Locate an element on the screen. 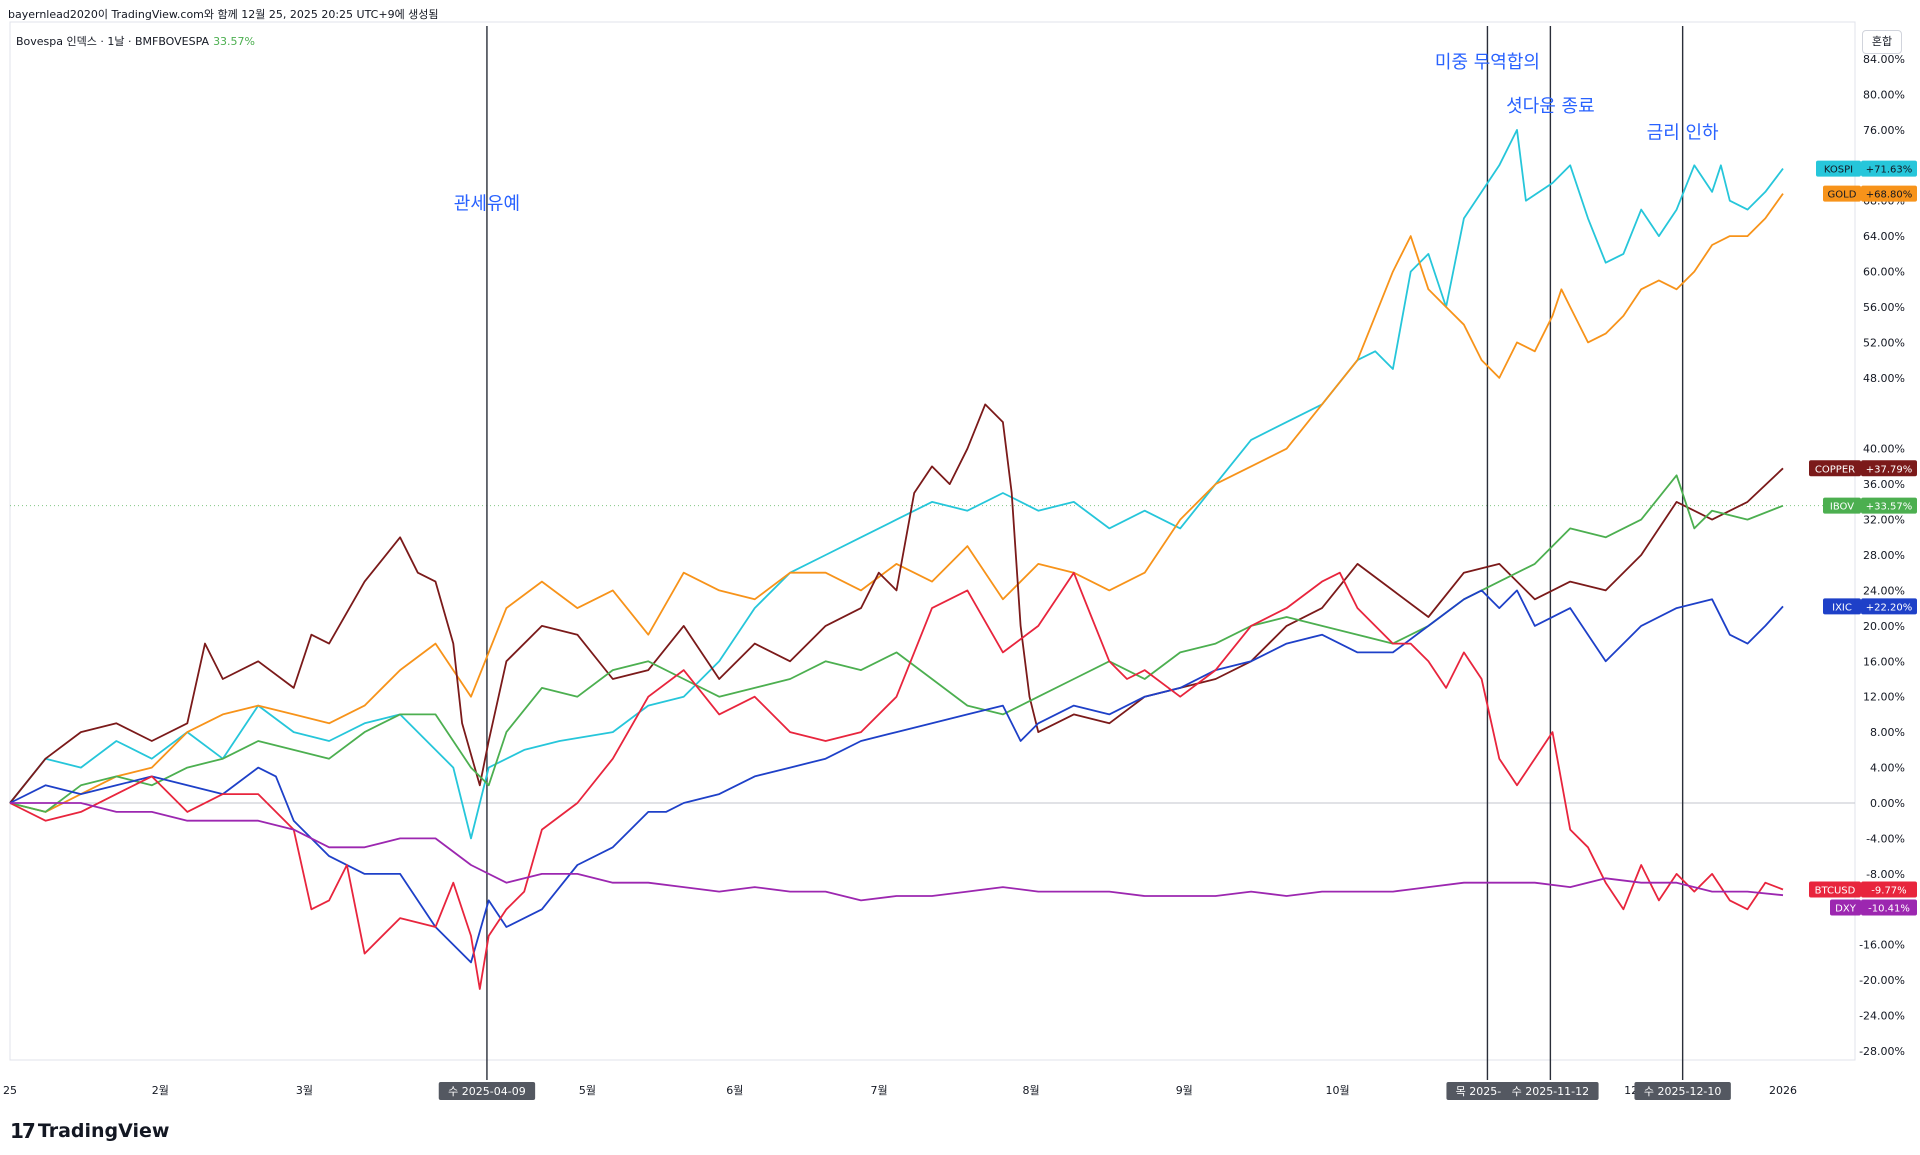 The image size is (1920, 1155). badge-series-value: +71.63% is located at coordinates (1889, 170).